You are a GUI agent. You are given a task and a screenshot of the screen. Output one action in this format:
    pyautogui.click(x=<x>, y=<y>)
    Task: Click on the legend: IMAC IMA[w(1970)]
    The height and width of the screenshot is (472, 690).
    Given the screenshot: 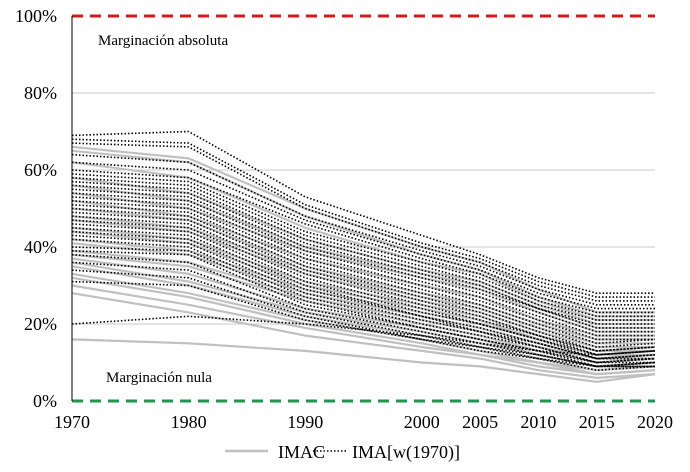 What is the action you would take?
    pyautogui.click(x=342, y=452)
    